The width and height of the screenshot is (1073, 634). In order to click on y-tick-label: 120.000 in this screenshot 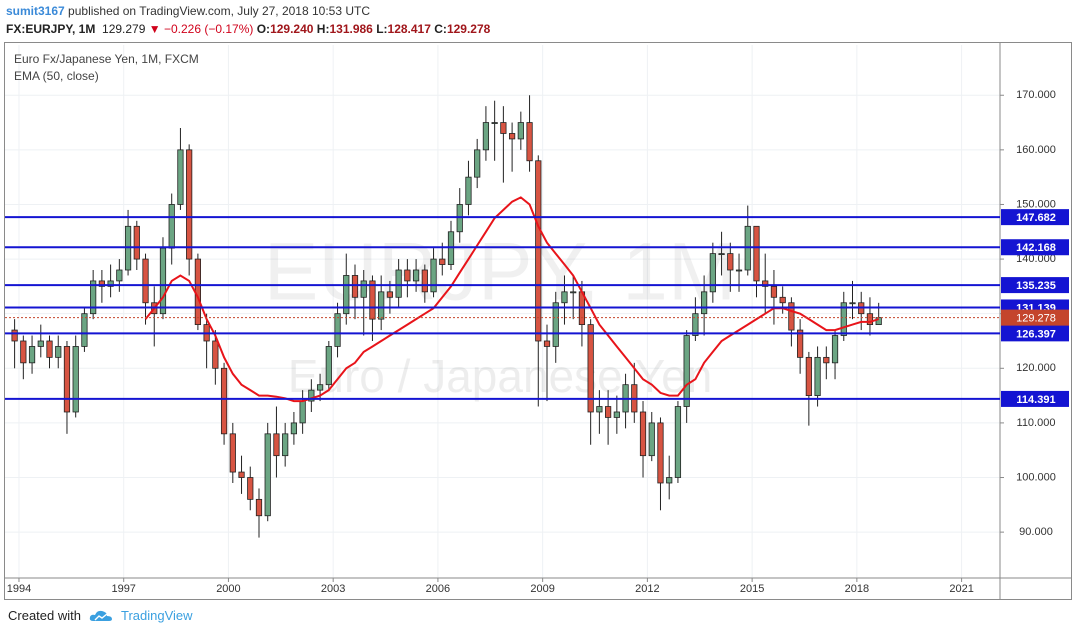, I will do `click(1036, 368)`.